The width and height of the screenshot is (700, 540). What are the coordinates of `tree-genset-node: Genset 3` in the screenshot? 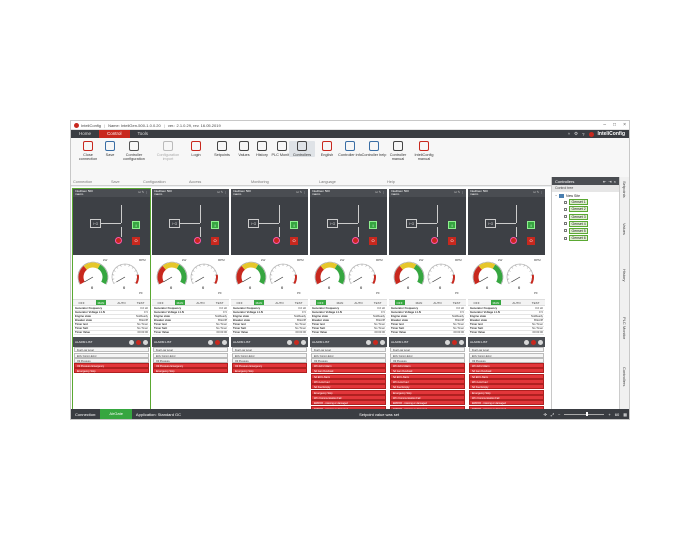 It's located at (590, 216).